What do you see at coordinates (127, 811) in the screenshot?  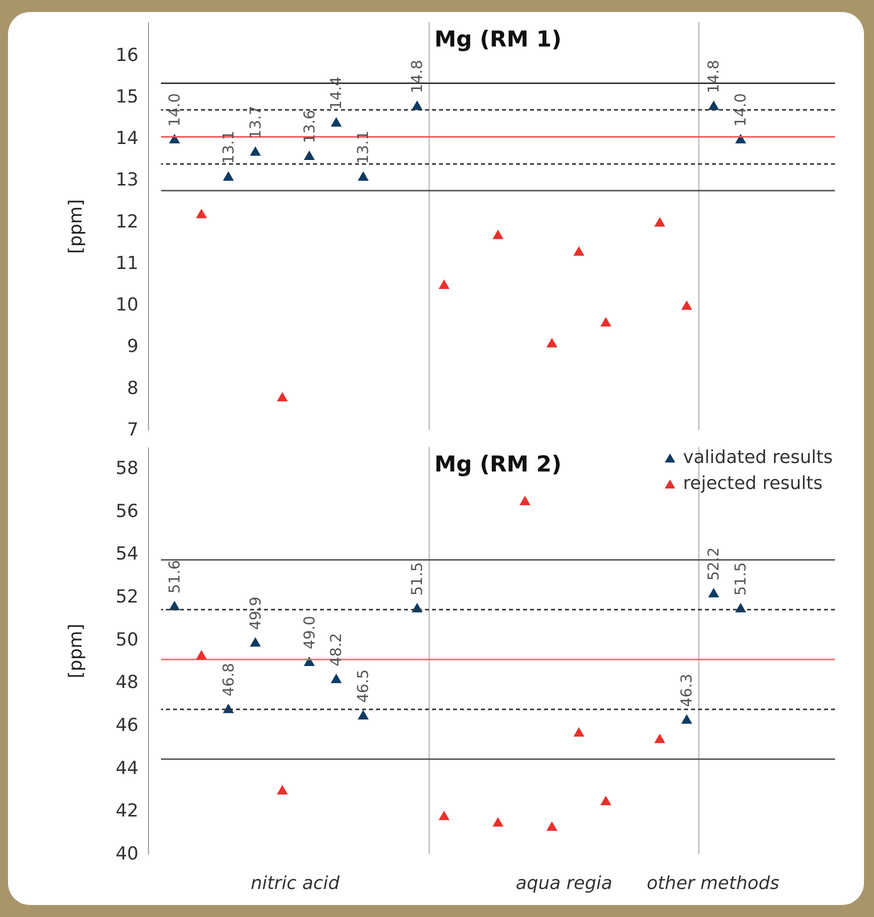 I see `y-tick-label: 42` at bounding box center [127, 811].